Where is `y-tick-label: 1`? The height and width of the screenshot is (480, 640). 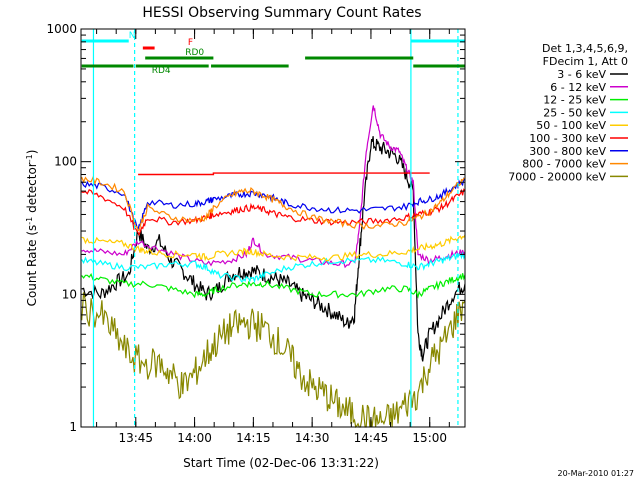 y-tick-label: 1 is located at coordinates (73, 427).